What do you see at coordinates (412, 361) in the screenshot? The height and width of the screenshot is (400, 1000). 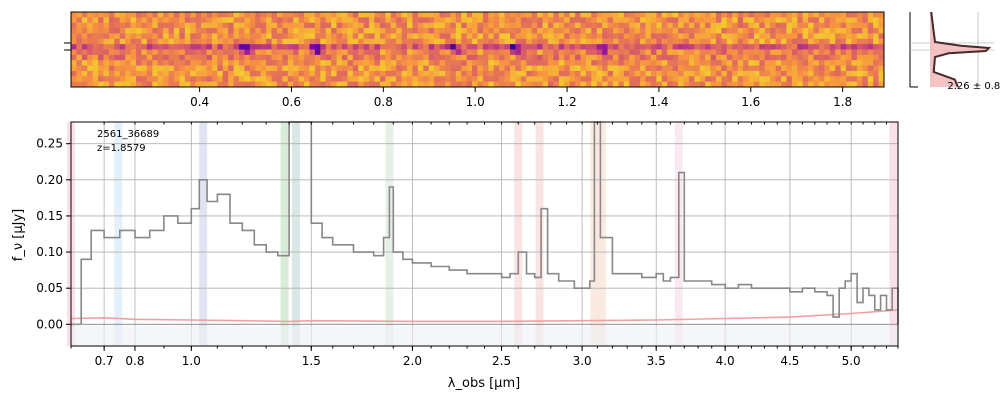 I see `x-tick-label: 2.0` at bounding box center [412, 361].